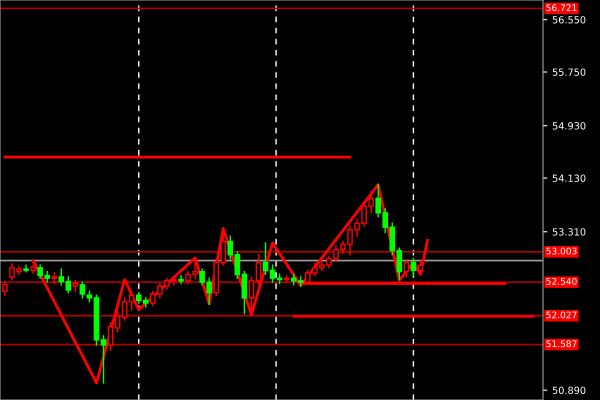  Describe the element at coordinates (561, 281) in the screenshot. I see `ref-line-label: 52.540` at that location.